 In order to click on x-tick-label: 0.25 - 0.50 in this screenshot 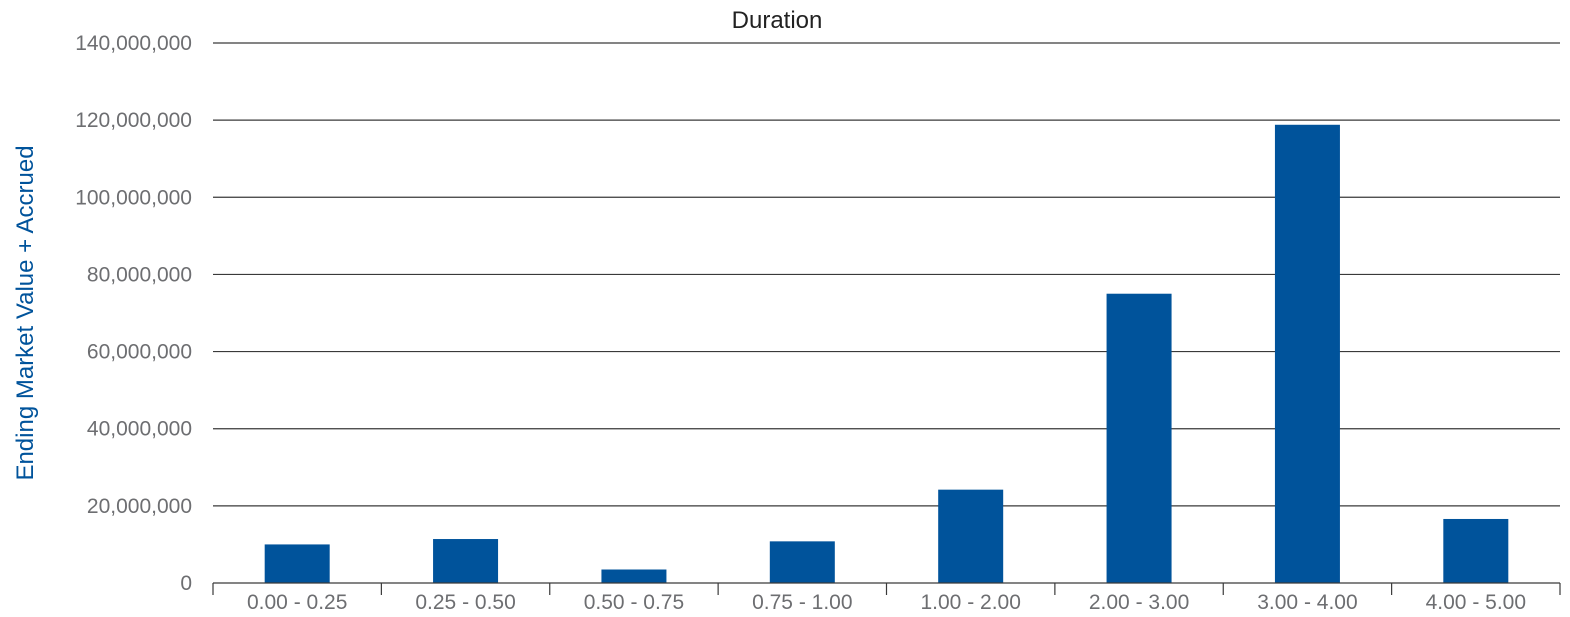, I will do `click(465, 602)`.